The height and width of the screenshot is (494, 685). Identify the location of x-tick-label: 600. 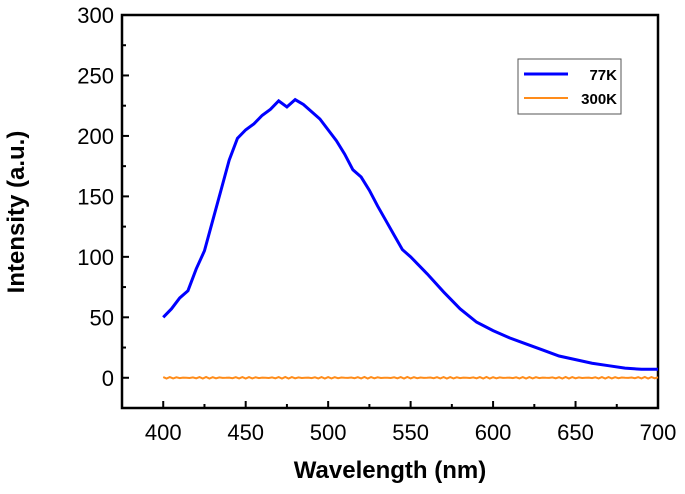
(493, 432).